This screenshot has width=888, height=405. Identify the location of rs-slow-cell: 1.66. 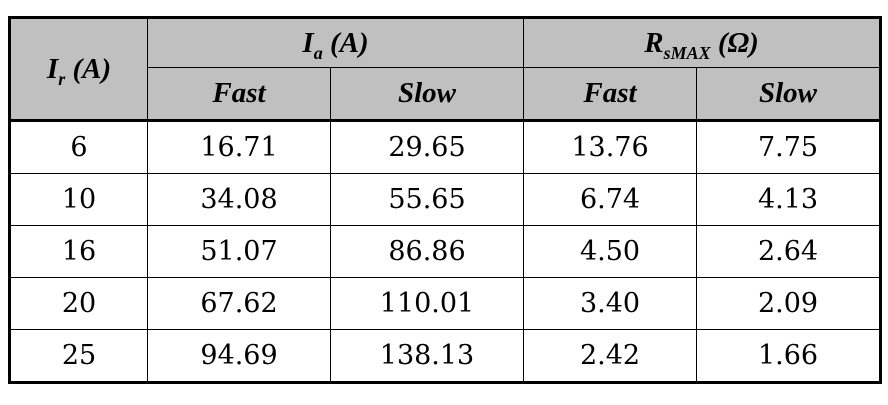
(789, 356).